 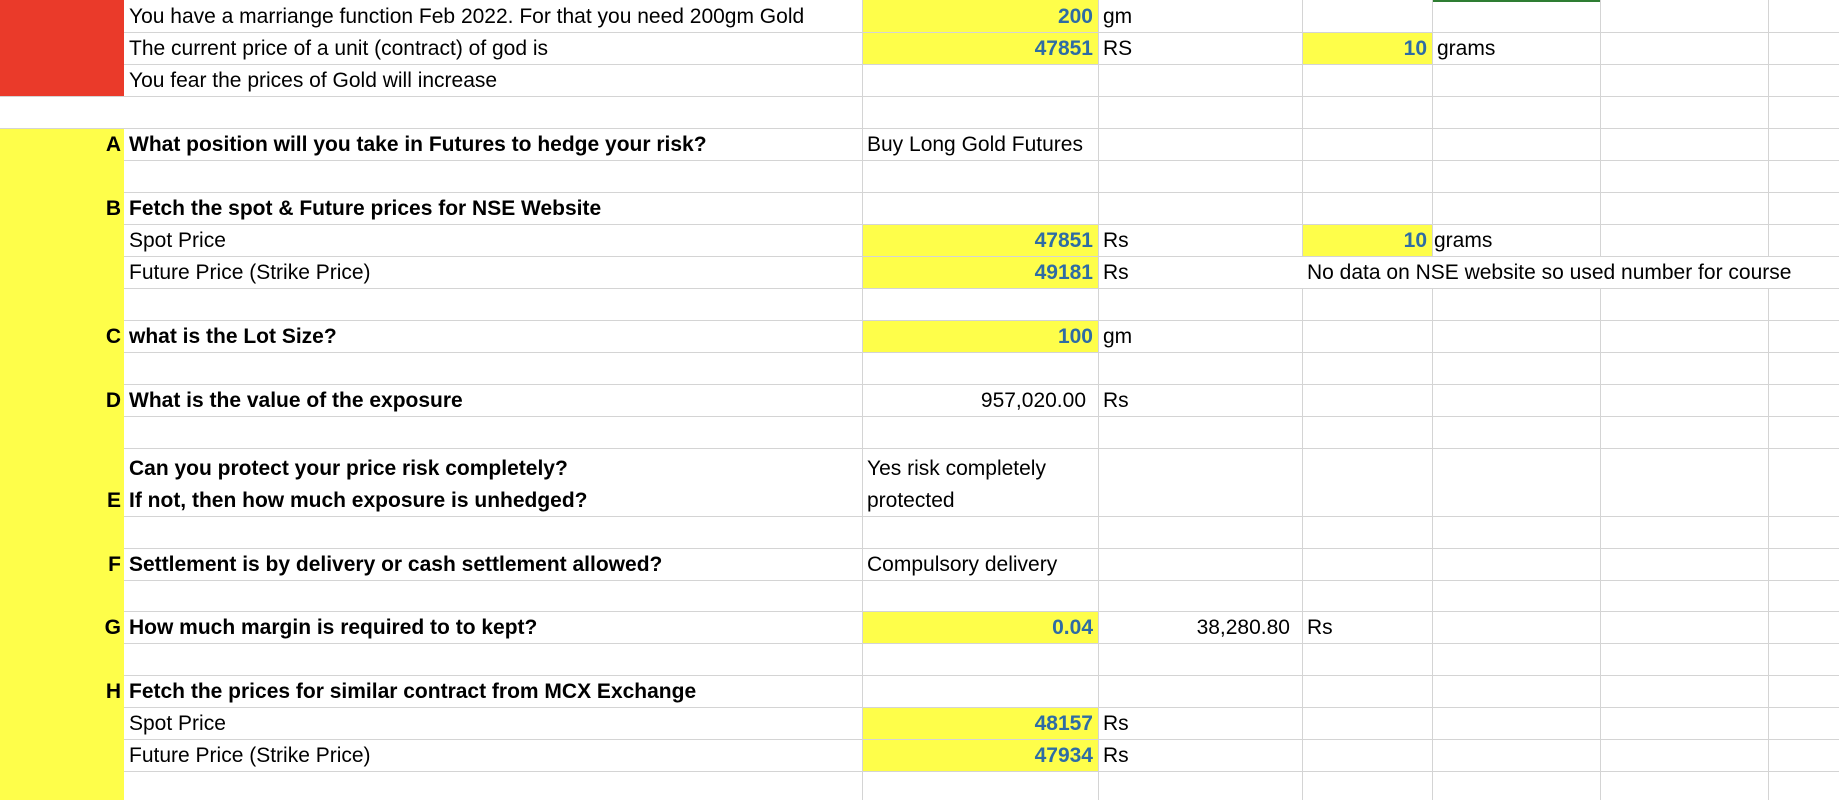 What do you see at coordinates (1118, 336) in the screenshot?
I see `c-unit-cell: gm` at bounding box center [1118, 336].